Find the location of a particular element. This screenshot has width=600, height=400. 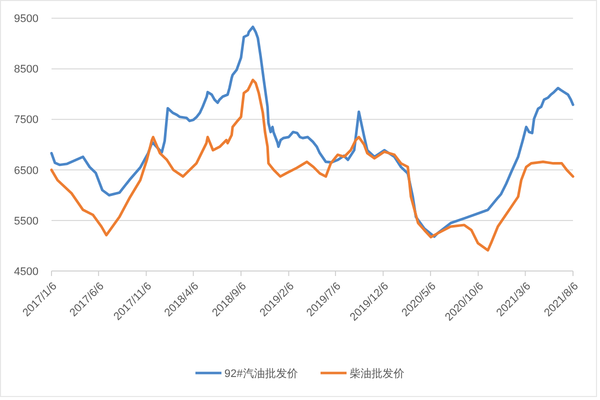

y-tick-label: 5500 is located at coordinates (26, 221).